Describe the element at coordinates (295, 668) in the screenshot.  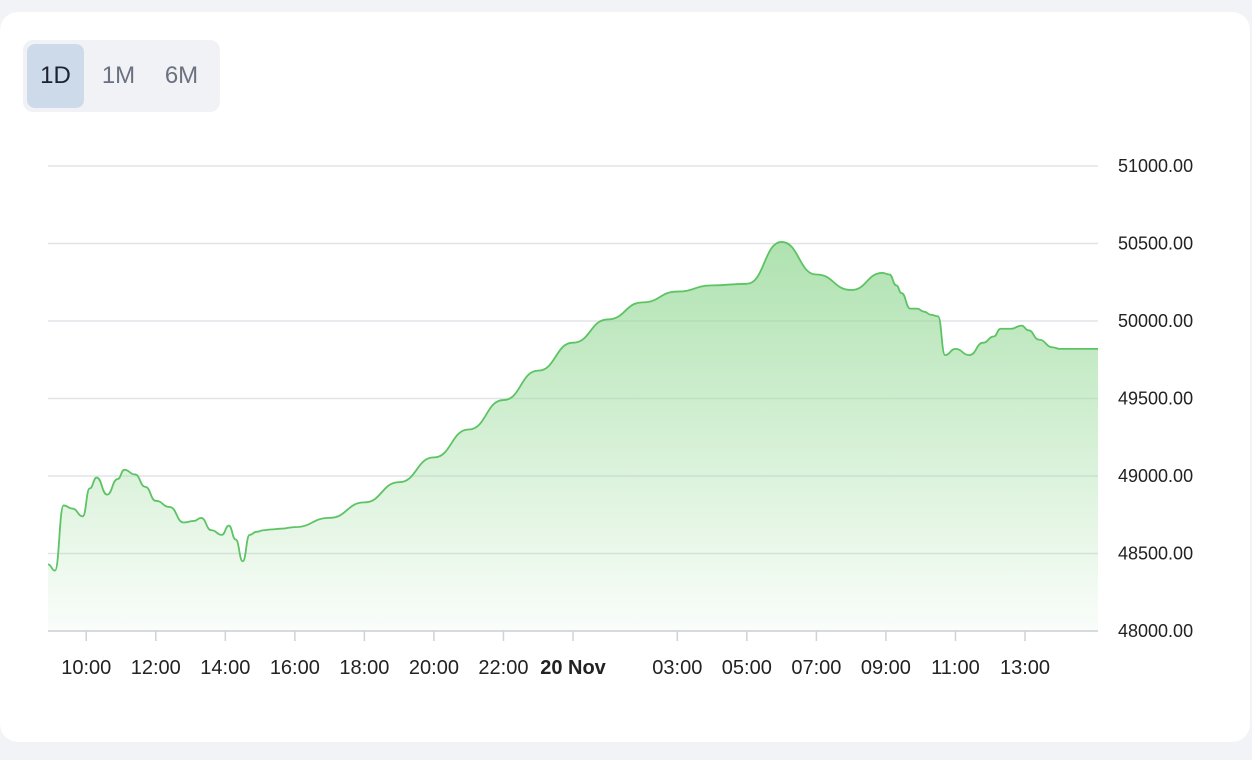
I see `x-tick-label: 16:00` at that location.